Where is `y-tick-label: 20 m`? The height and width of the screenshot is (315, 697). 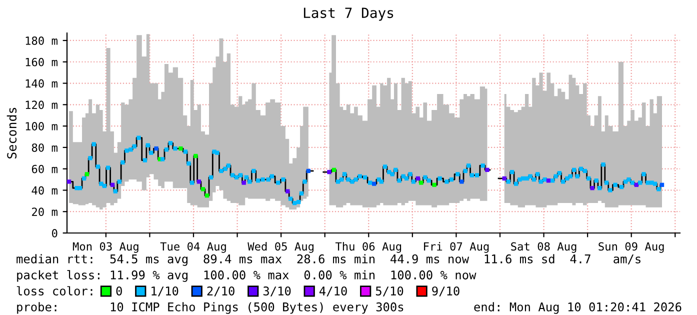 y-tick-label: 20 m is located at coordinates (45, 212).